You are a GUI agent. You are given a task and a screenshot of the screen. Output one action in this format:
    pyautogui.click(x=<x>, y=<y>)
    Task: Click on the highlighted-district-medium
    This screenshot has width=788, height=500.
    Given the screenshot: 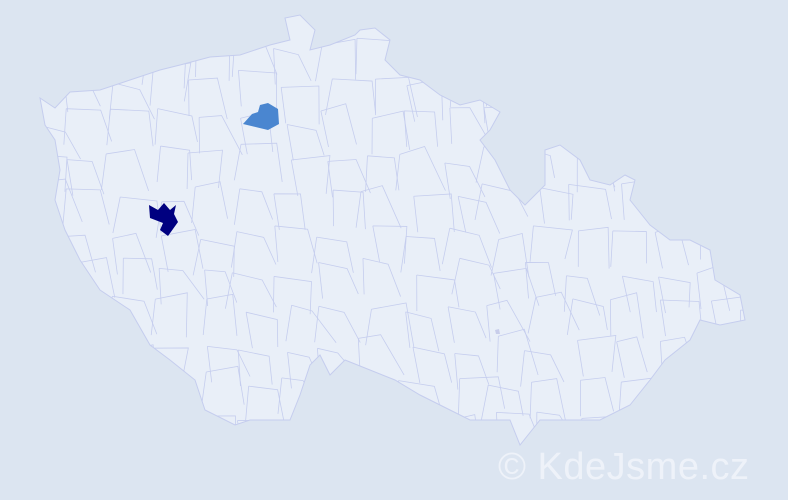 What is the action you would take?
    pyautogui.click(x=261, y=116)
    